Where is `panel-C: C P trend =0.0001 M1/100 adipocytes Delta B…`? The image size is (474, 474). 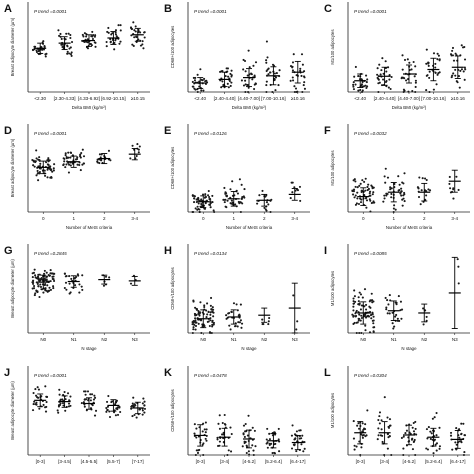 panel-C: C P trend =0.0001 M1/100 adipocytes Delta B… is located at coordinates (397, 56).